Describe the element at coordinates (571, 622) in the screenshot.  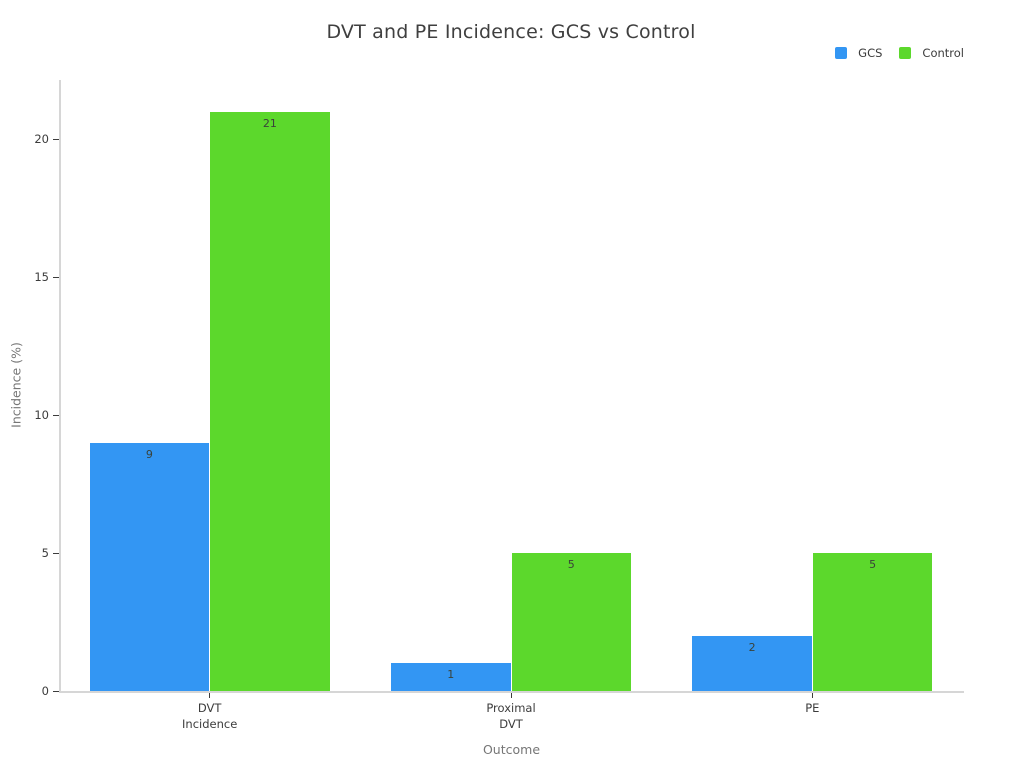
I see `bar-control-proximal-dvt` at that location.